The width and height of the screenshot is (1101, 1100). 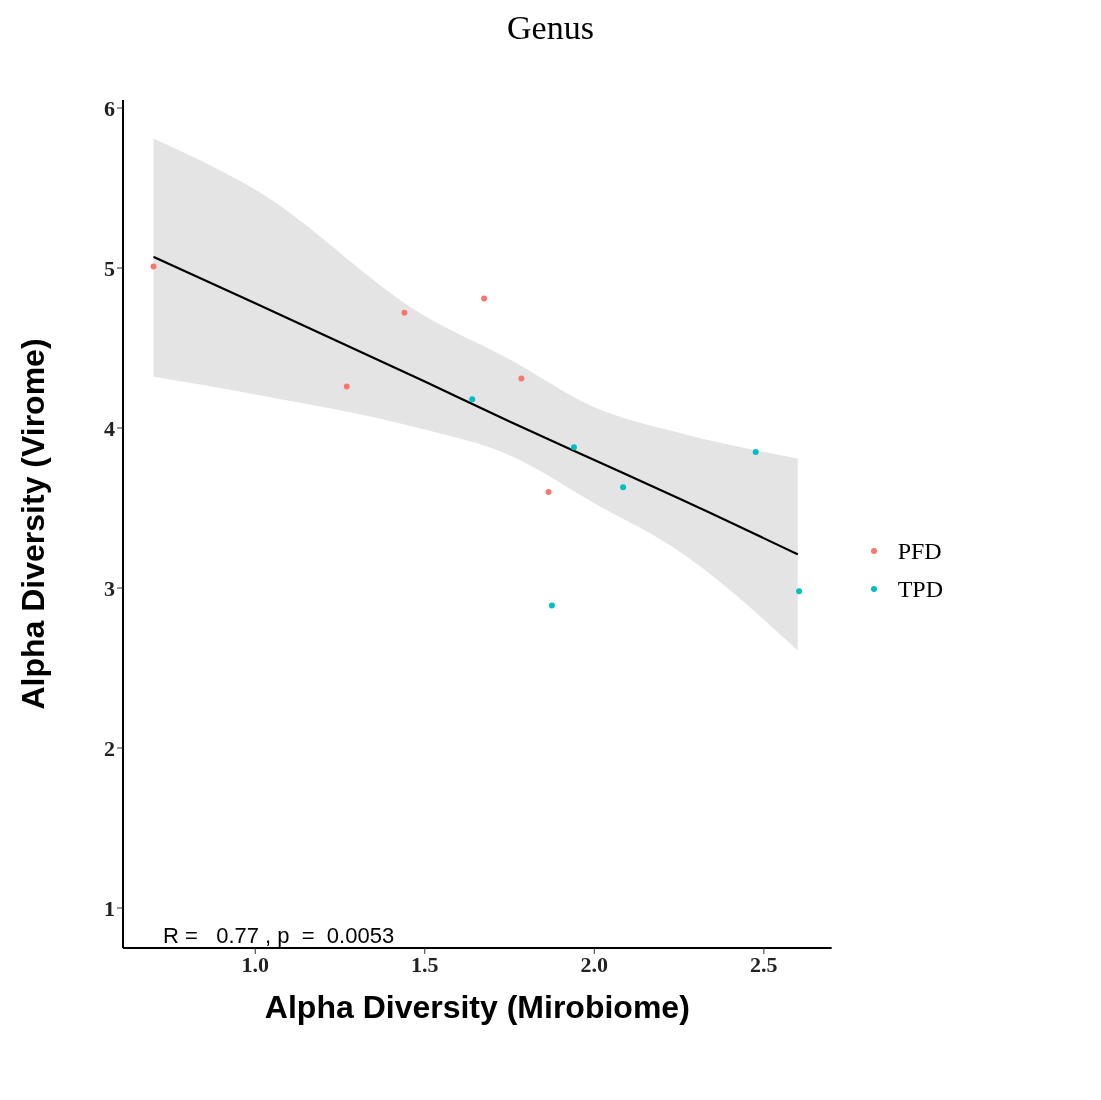 What do you see at coordinates (109, 748) in the screenshot?
I see `y-tick-label: 2` at bounding box center [109, 748].